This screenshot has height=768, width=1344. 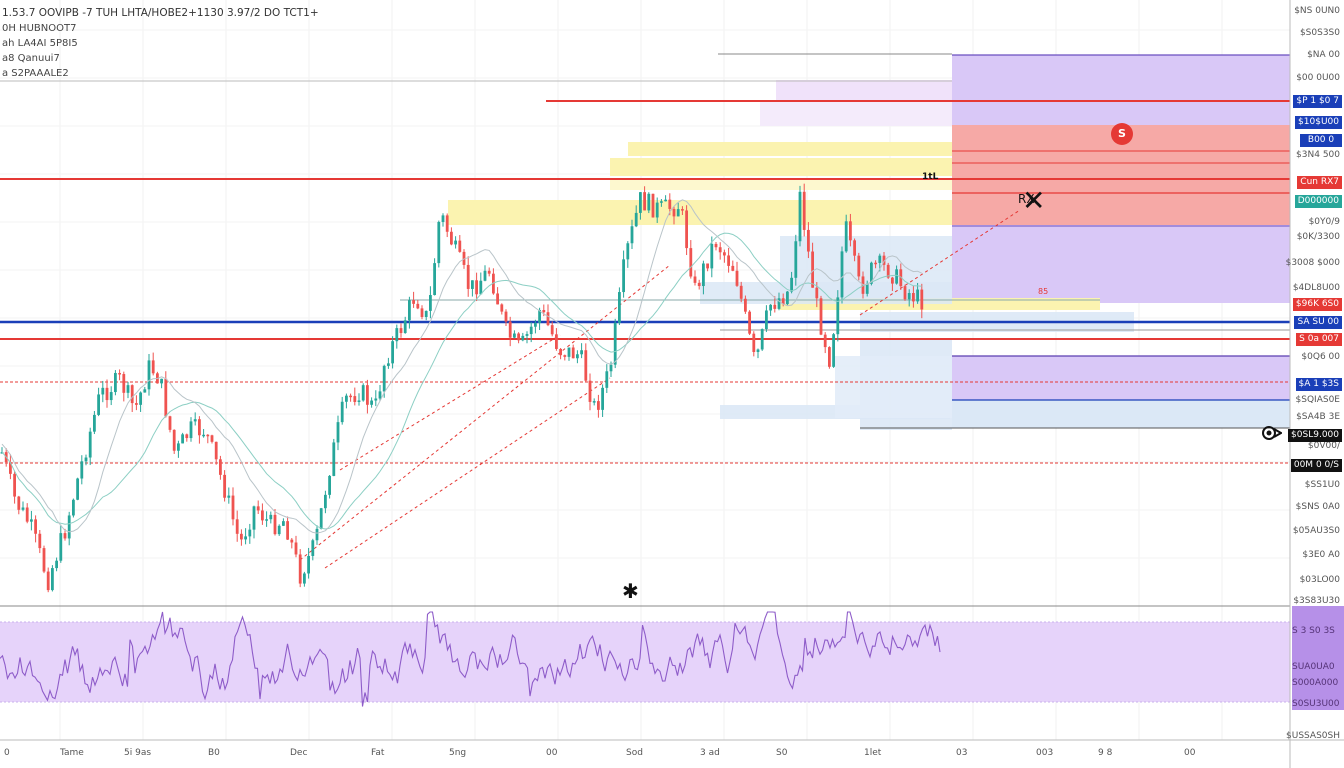 I want to click on bell-icon-glyph, so click(x=1273, y=433).